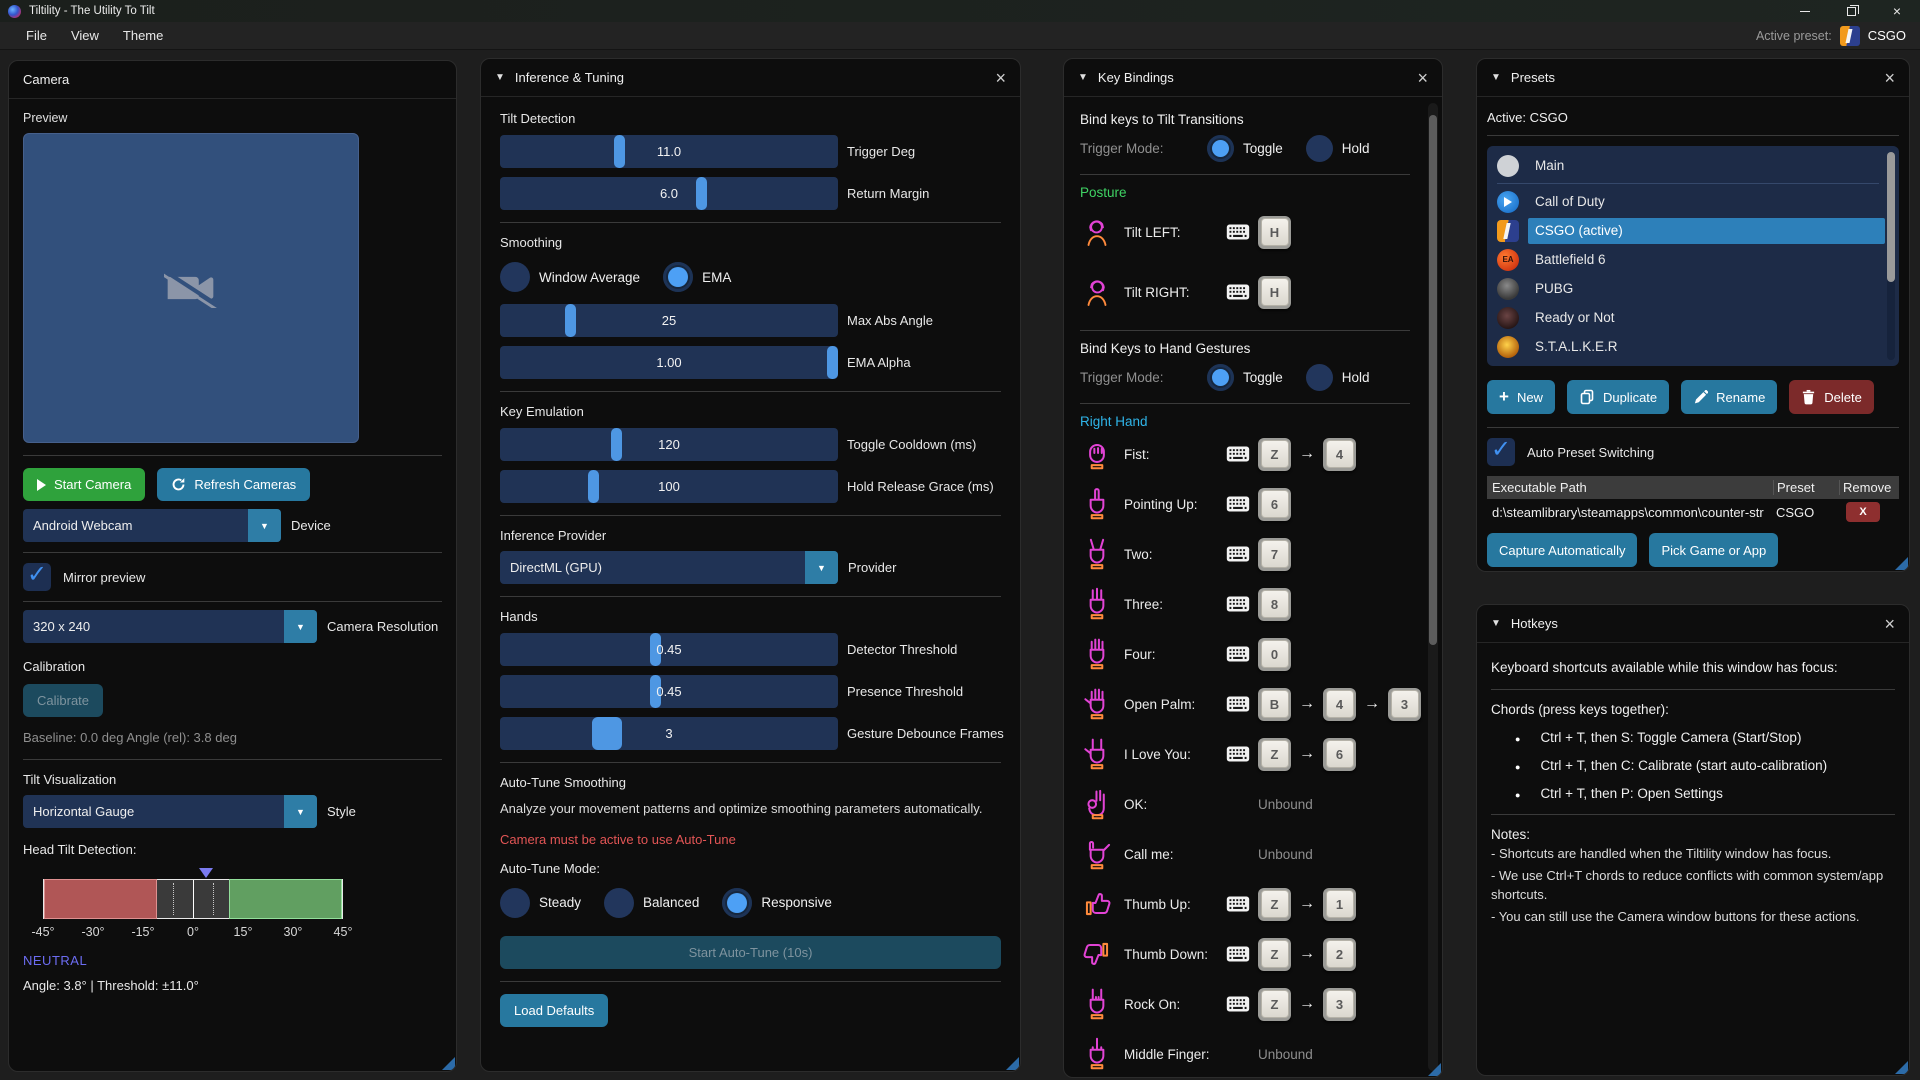  Describe the element at coordinates (669, 320) in the screenshot. I see `max-abs-angle-slider: 25` at that location.